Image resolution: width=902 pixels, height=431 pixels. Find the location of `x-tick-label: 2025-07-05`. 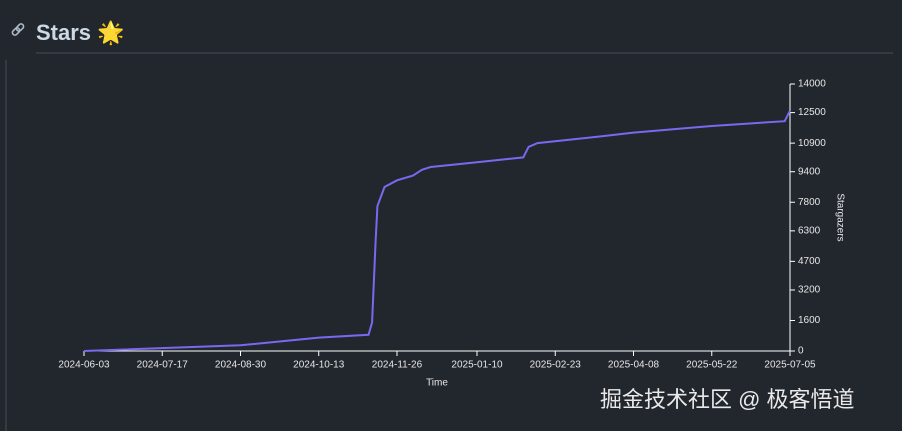

x-tick-label: 2025-07-05 is located at coordinates (790, 365).